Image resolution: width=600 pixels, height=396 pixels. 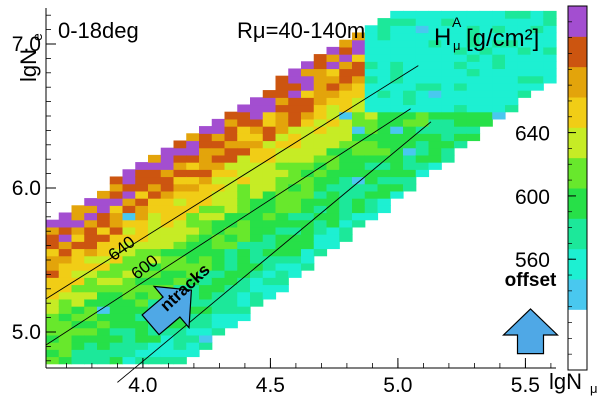 What do you see at coordinates (37, 37) in the screenshot?
I see `y-axis-label-sub: e` at bounding box center [37, 37].